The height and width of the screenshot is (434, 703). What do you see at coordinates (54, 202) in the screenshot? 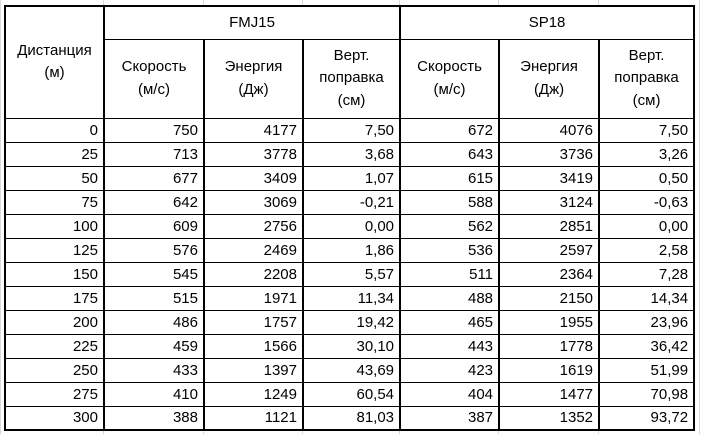
I see `cell-distance: 75` at bounding box center [54, 202].